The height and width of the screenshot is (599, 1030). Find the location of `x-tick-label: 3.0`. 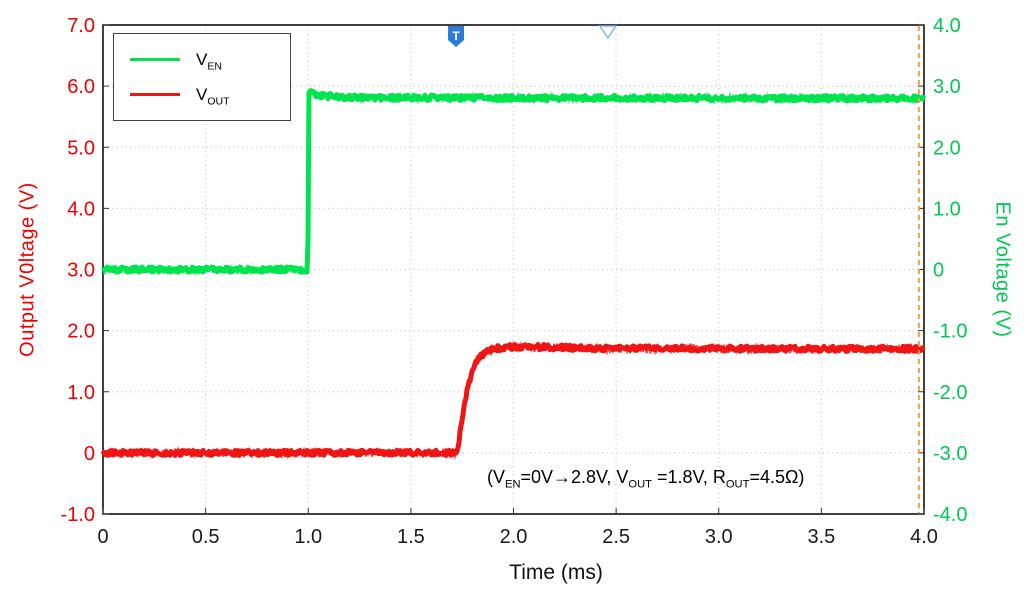

x-tick-label: 3.0 is located at coordinates (719, 537).